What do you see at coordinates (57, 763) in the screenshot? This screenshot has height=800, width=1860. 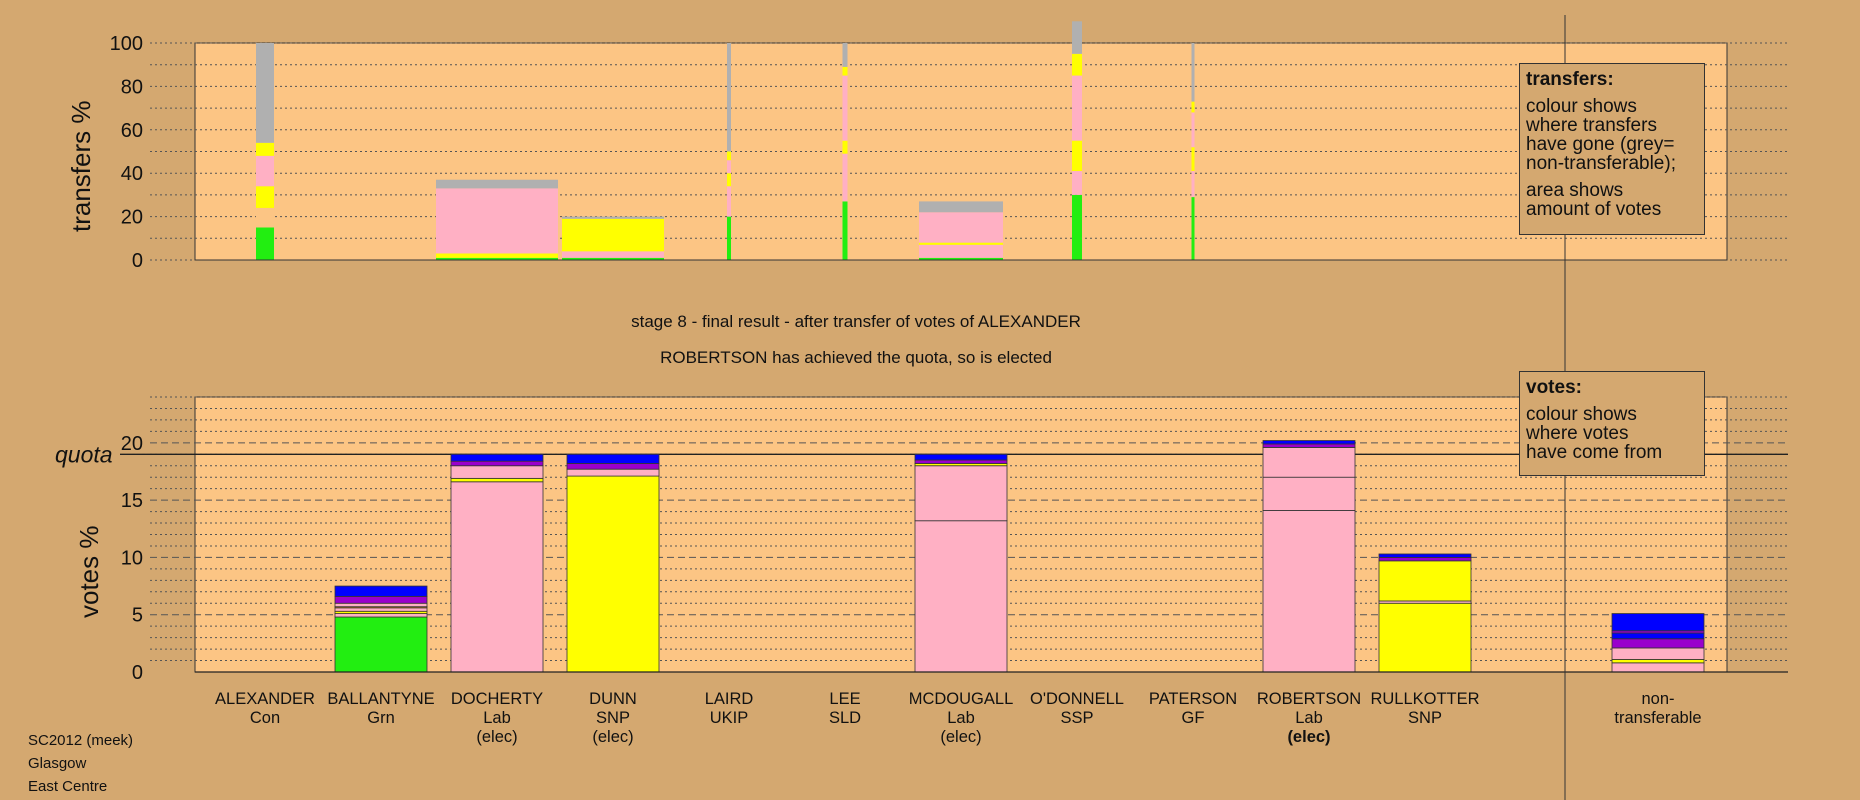 I see `footer-council: Glasgow` at bounding box center [57, 763].